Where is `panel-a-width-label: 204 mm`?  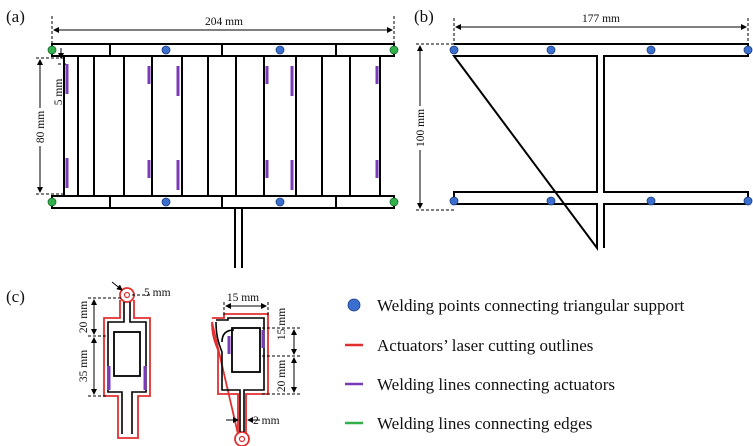 panel-a-width-label: 204 mm is located at coordinates (224, 22).